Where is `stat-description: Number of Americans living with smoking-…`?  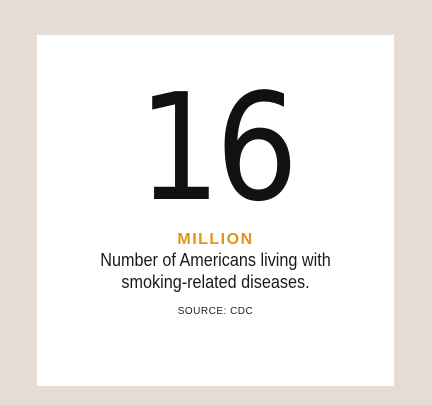
stat-description: Number of Americans living with smoking-… is located at coordinates (215, 271).